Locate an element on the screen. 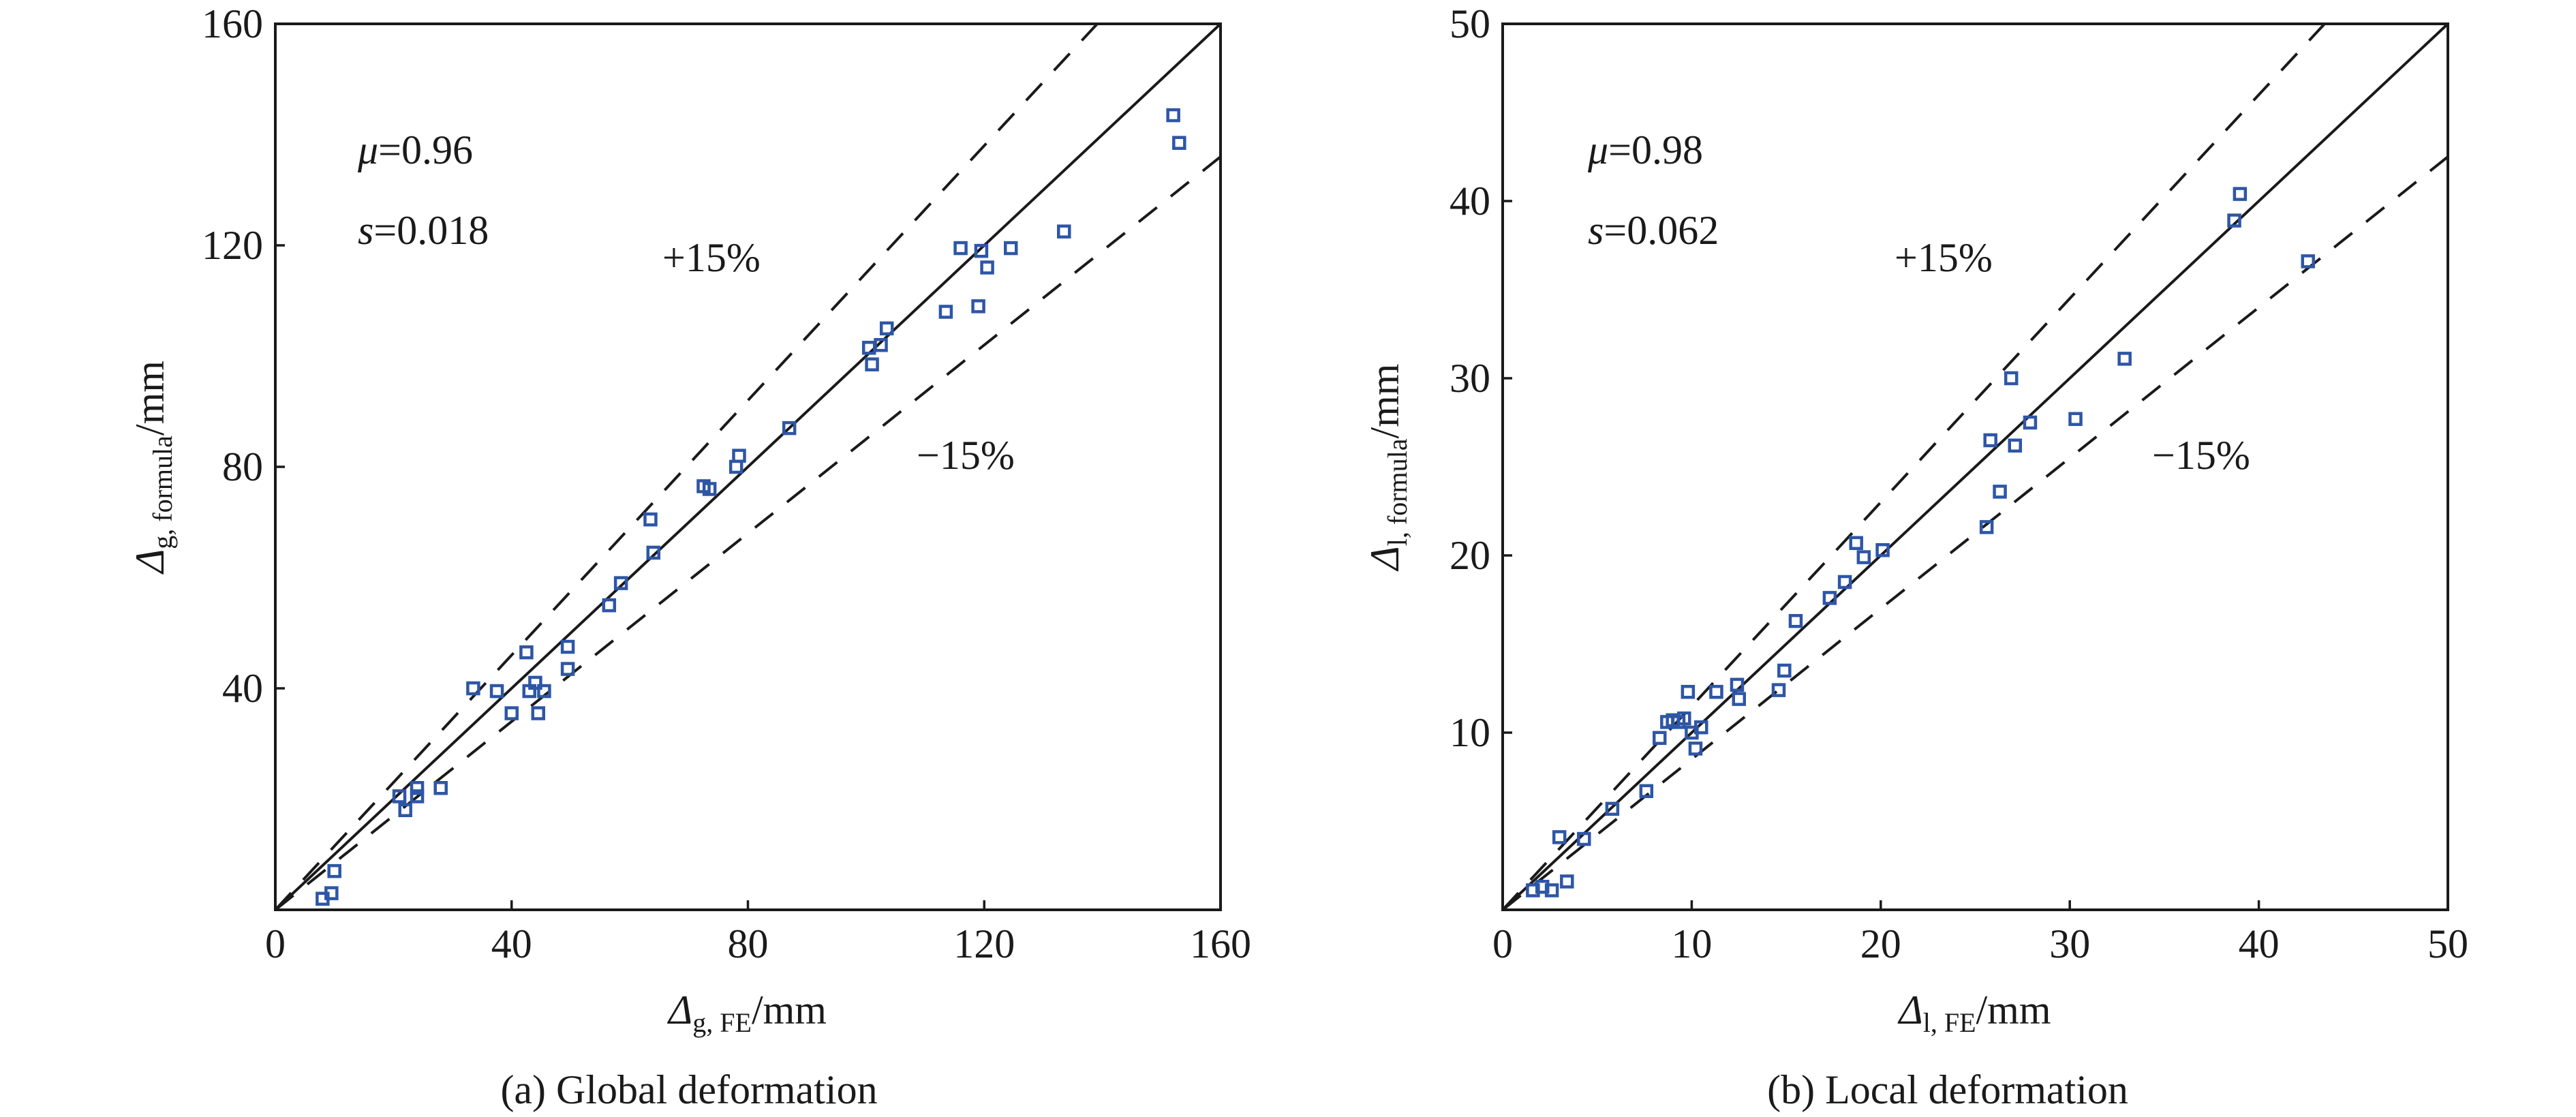  panel-caption: (a) Global deformation is located at coordinates (688, 1089).